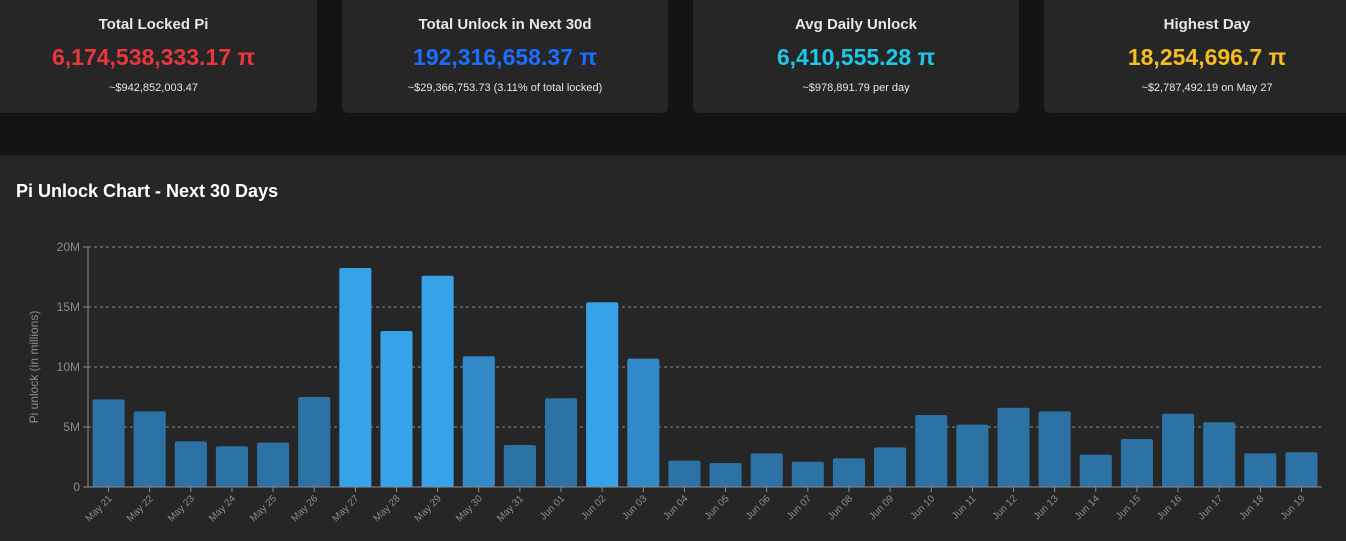 This screenshot has height=541, width=1346. Describe the element at coordinates (34, 367) in the screenshot. I see `y-axis-label: Pi unlock (in millions)` at that location.